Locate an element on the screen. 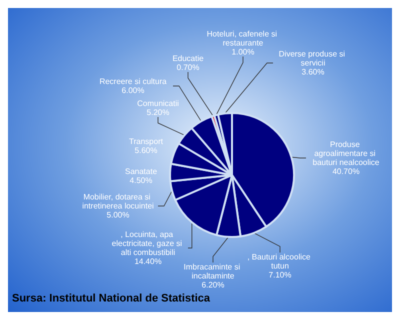 The height and width of the screenshot is (320, 400). slice-label: Comunicatii is located at coordinates (158, 103).